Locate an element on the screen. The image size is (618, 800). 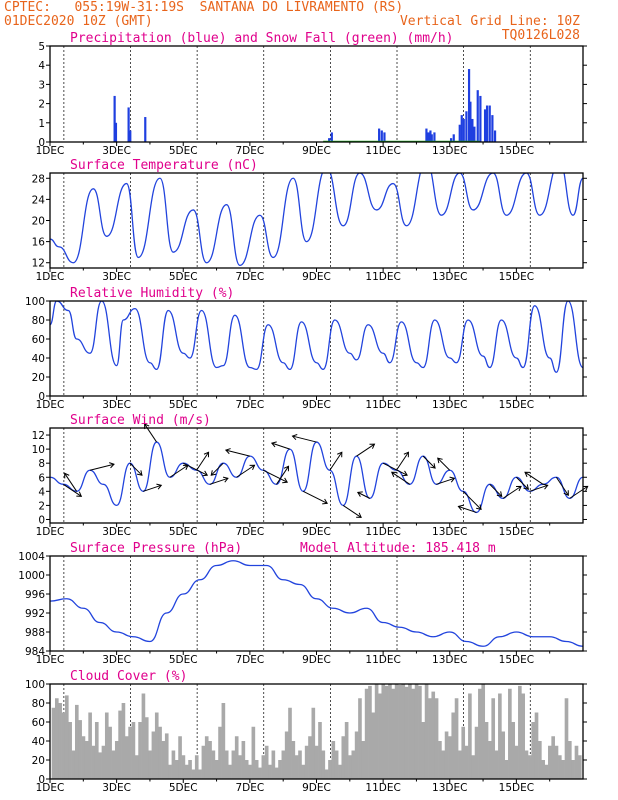
panel-annotation: Model Altitude: 185.418 m is located at coordinates (398, 548).